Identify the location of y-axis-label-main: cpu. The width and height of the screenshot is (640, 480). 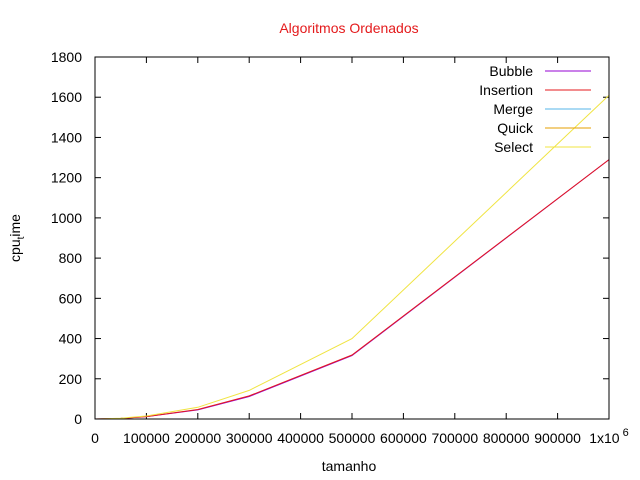
(15, 250).